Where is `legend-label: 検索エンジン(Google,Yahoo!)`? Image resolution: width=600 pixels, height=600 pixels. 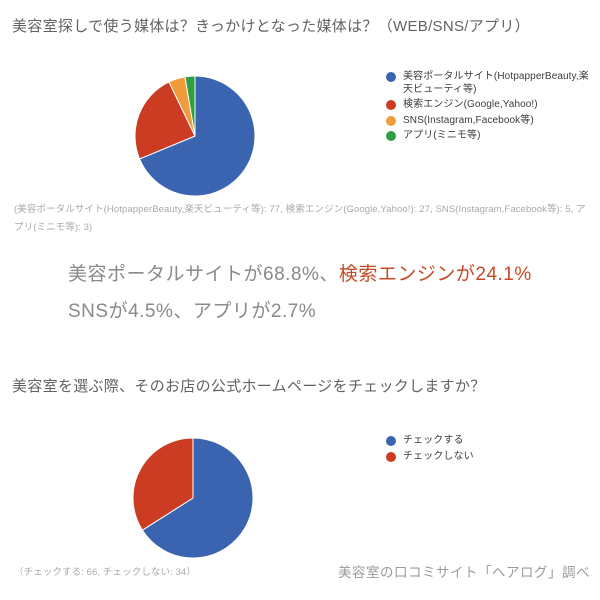
legend-label: 検索エンジン(Google,Yahoo!) is located at coordinates (470, 104).